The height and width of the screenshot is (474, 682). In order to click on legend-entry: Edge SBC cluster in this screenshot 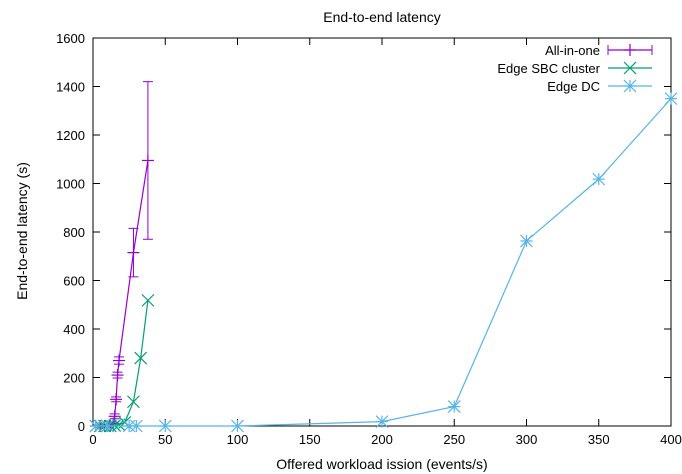, I will do `click(574, 68)`.